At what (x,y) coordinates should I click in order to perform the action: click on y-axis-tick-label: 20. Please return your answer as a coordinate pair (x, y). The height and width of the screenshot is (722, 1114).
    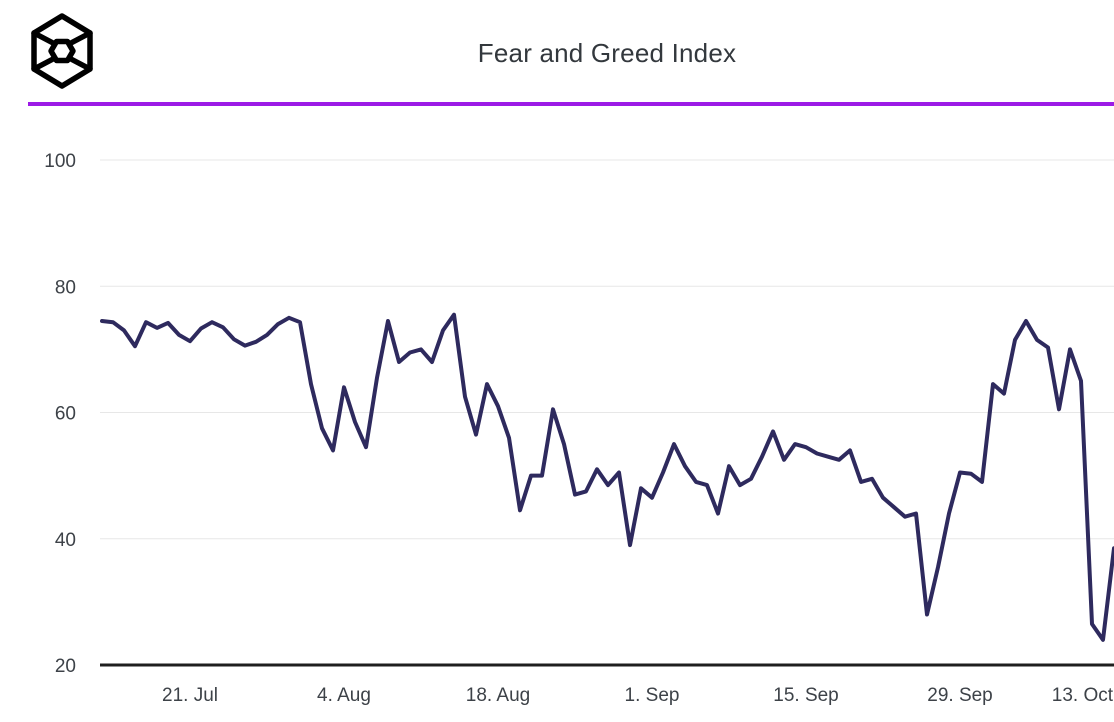
    Looking at the image, I should click on (65, 666).